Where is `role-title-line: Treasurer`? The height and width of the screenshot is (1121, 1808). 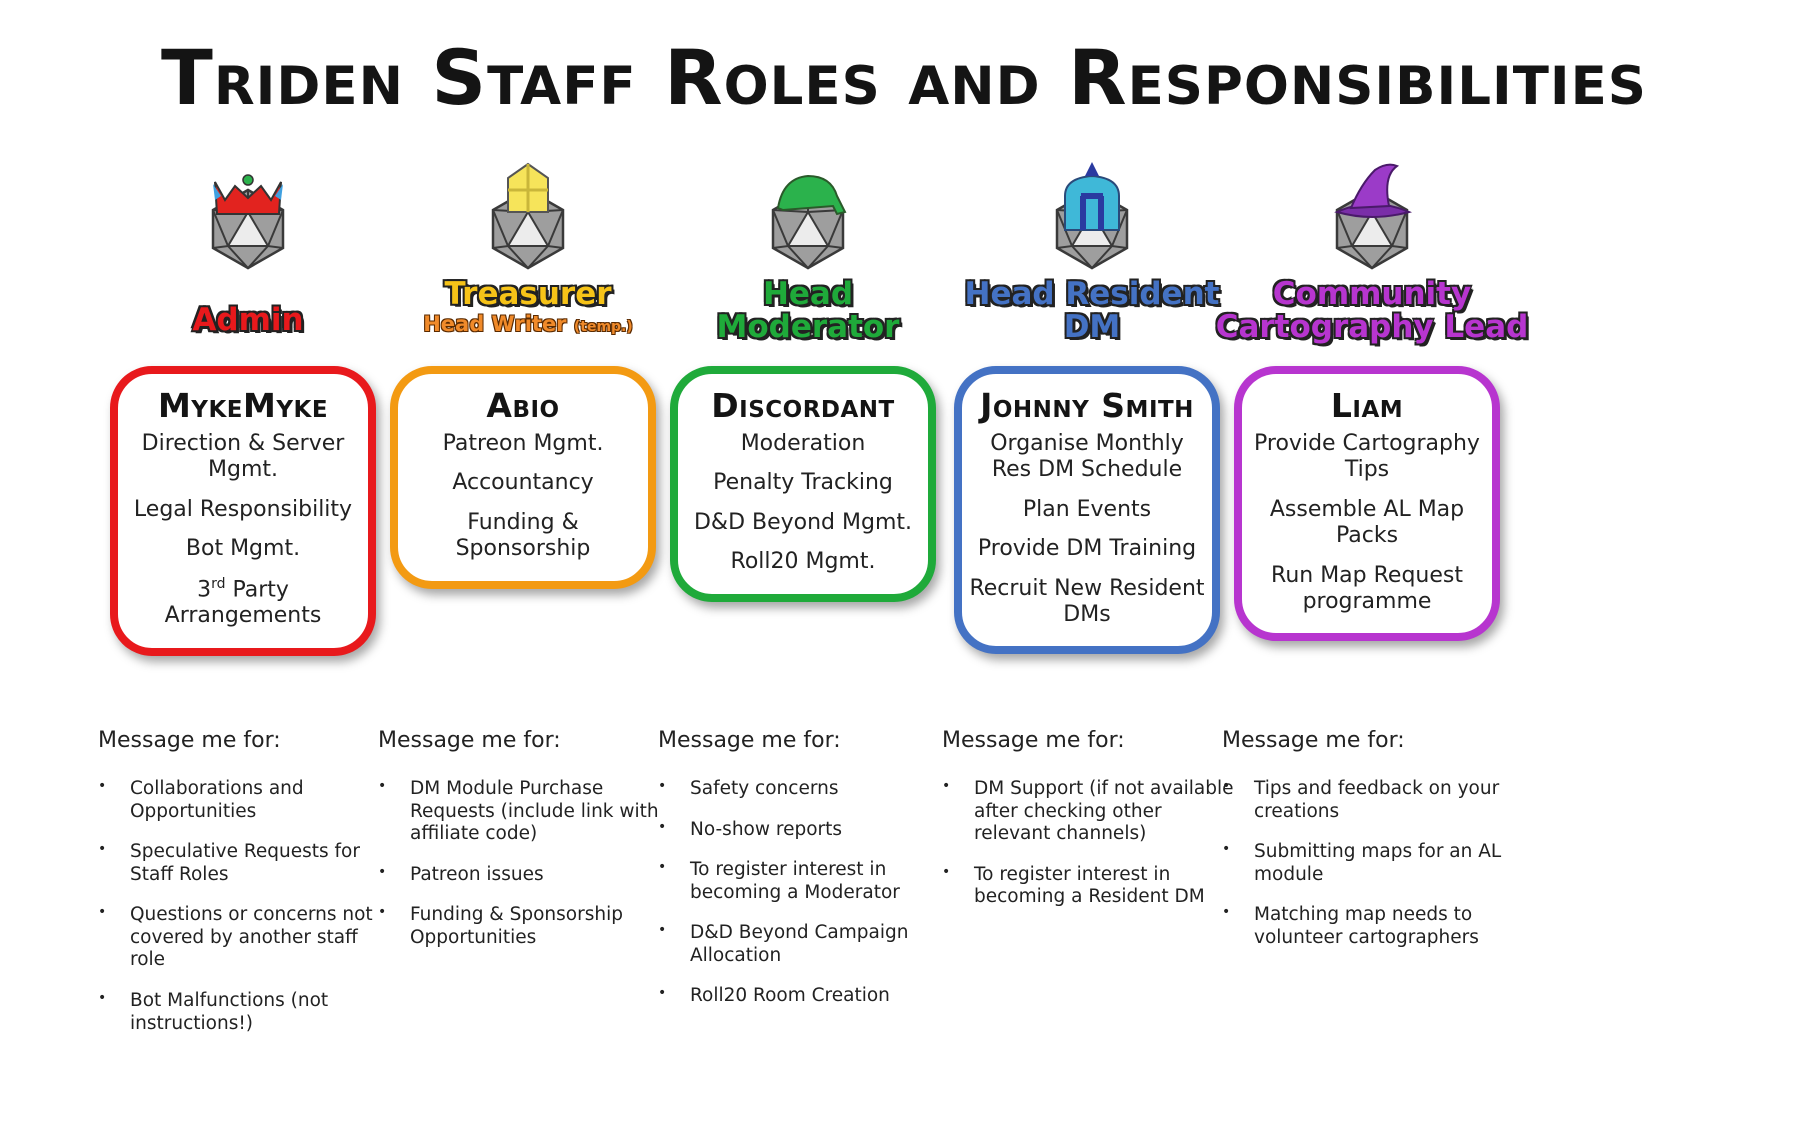
role-title-line: Treasurer is located at coordinates (528, 294).